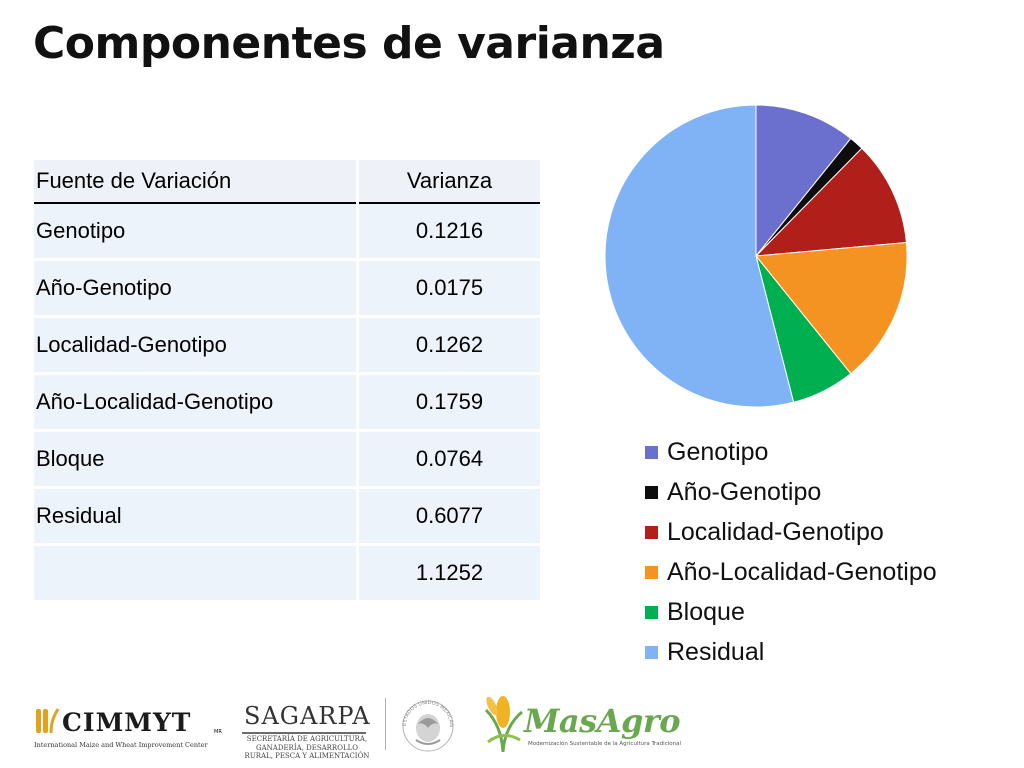 Image resolution: width=1024 pixels, height=768 pixels. I want to click on table-cell-source: Año-Localidad-Genotipo, so click(196, 402).